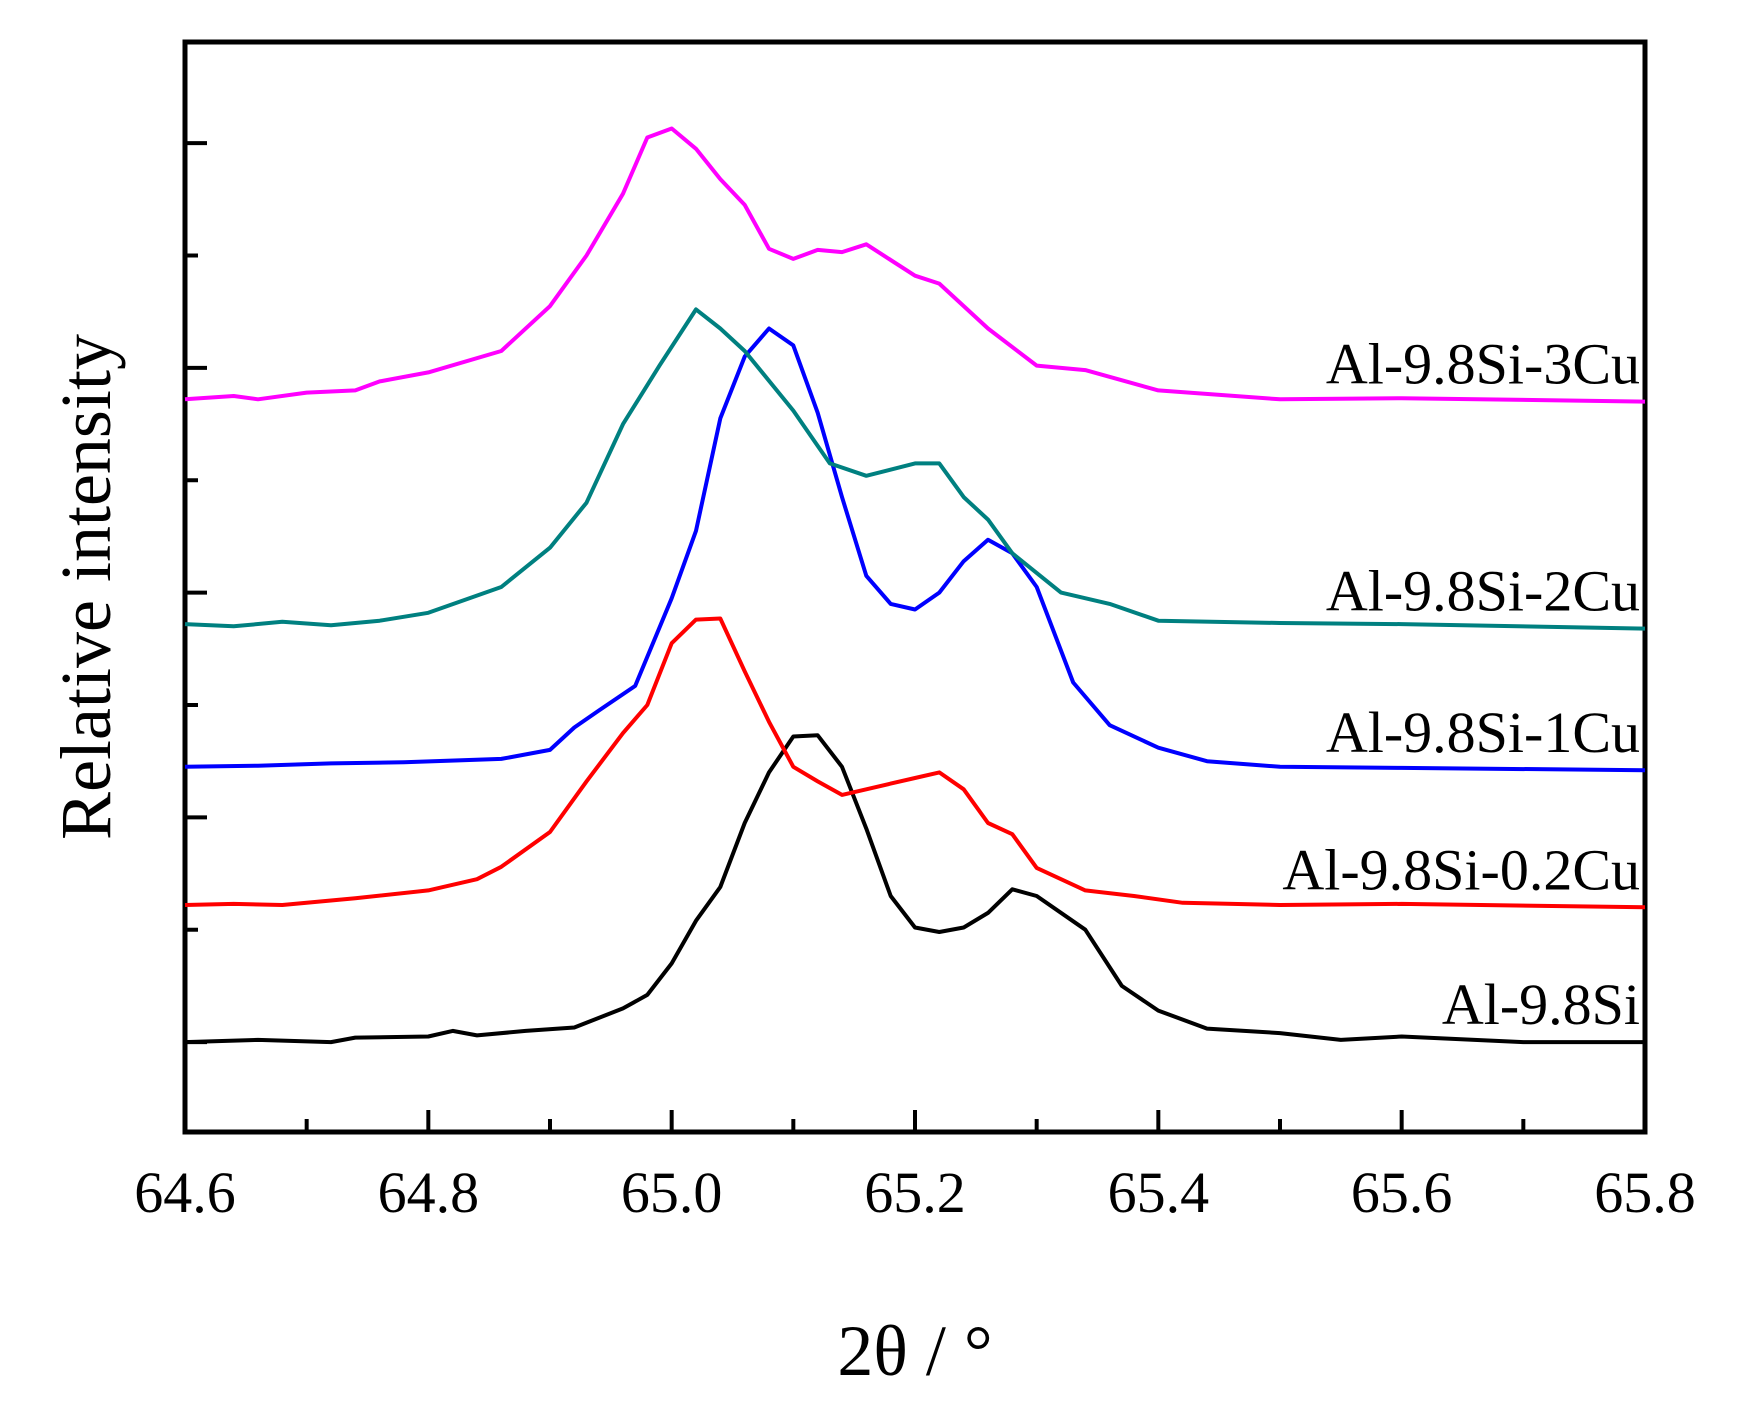 Image resolution: width=1746 pixels, height=1402 pixels. Describe the element at coordinates (1461, 869) in the screenshot. I see `series-label-al-9-8si-0-2cu: Al-9.8Si-0.2Cu` at that location.